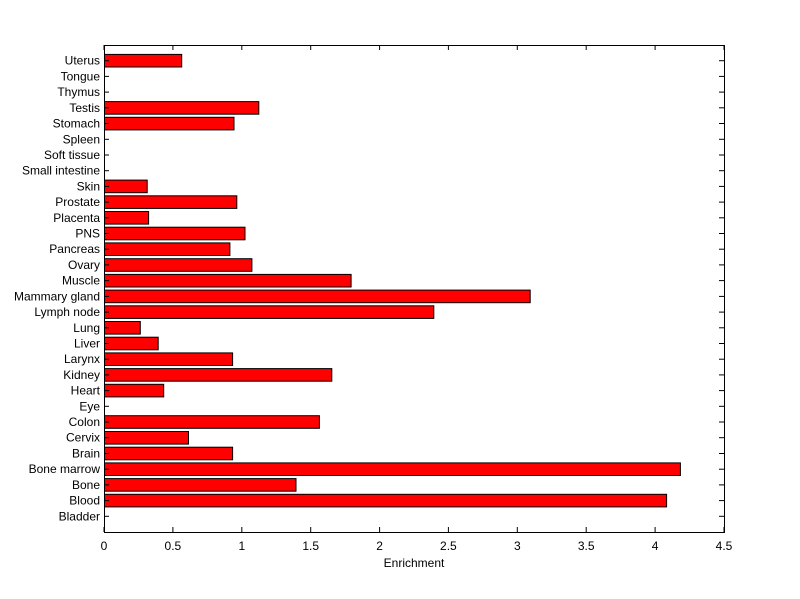 The height and width of the screenshot is (599, 800). Describe the element at coordinates (169, 453) in the screenshot. I see `bar-brain` at that location.